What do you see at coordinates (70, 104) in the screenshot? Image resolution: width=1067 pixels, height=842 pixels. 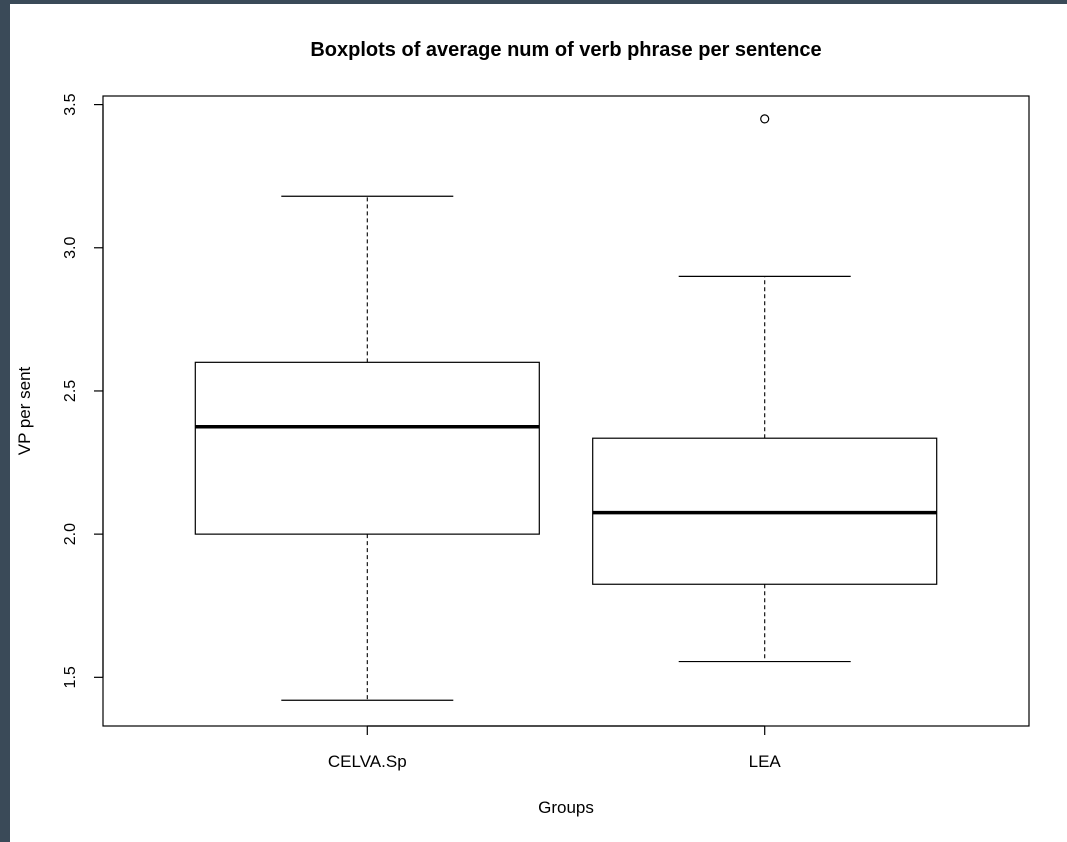 I see `y-tick-label: 3.5` at bounding box center [70, 104].